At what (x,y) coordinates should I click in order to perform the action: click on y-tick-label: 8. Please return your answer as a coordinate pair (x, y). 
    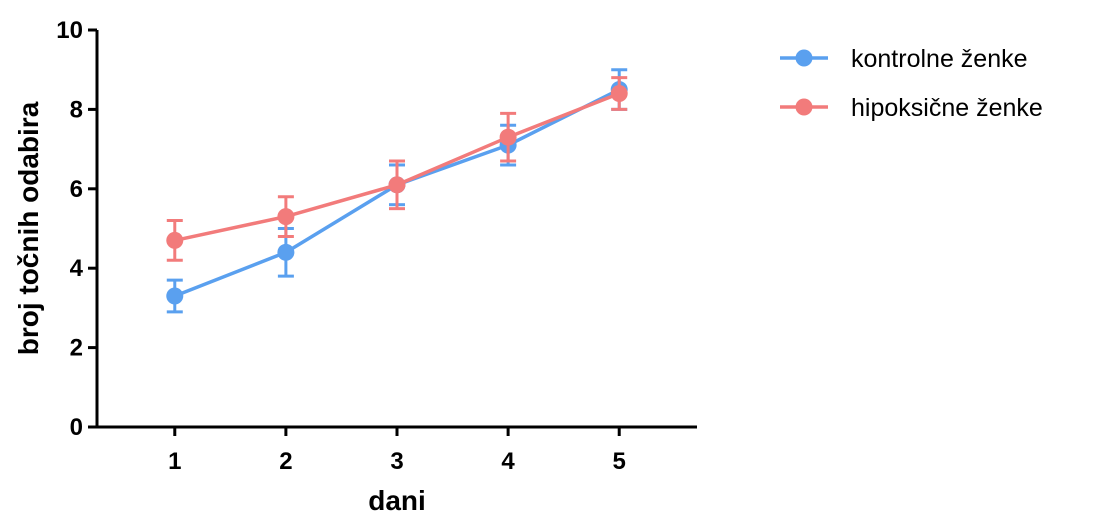
    Looking at the image, I should click on (76, 109).